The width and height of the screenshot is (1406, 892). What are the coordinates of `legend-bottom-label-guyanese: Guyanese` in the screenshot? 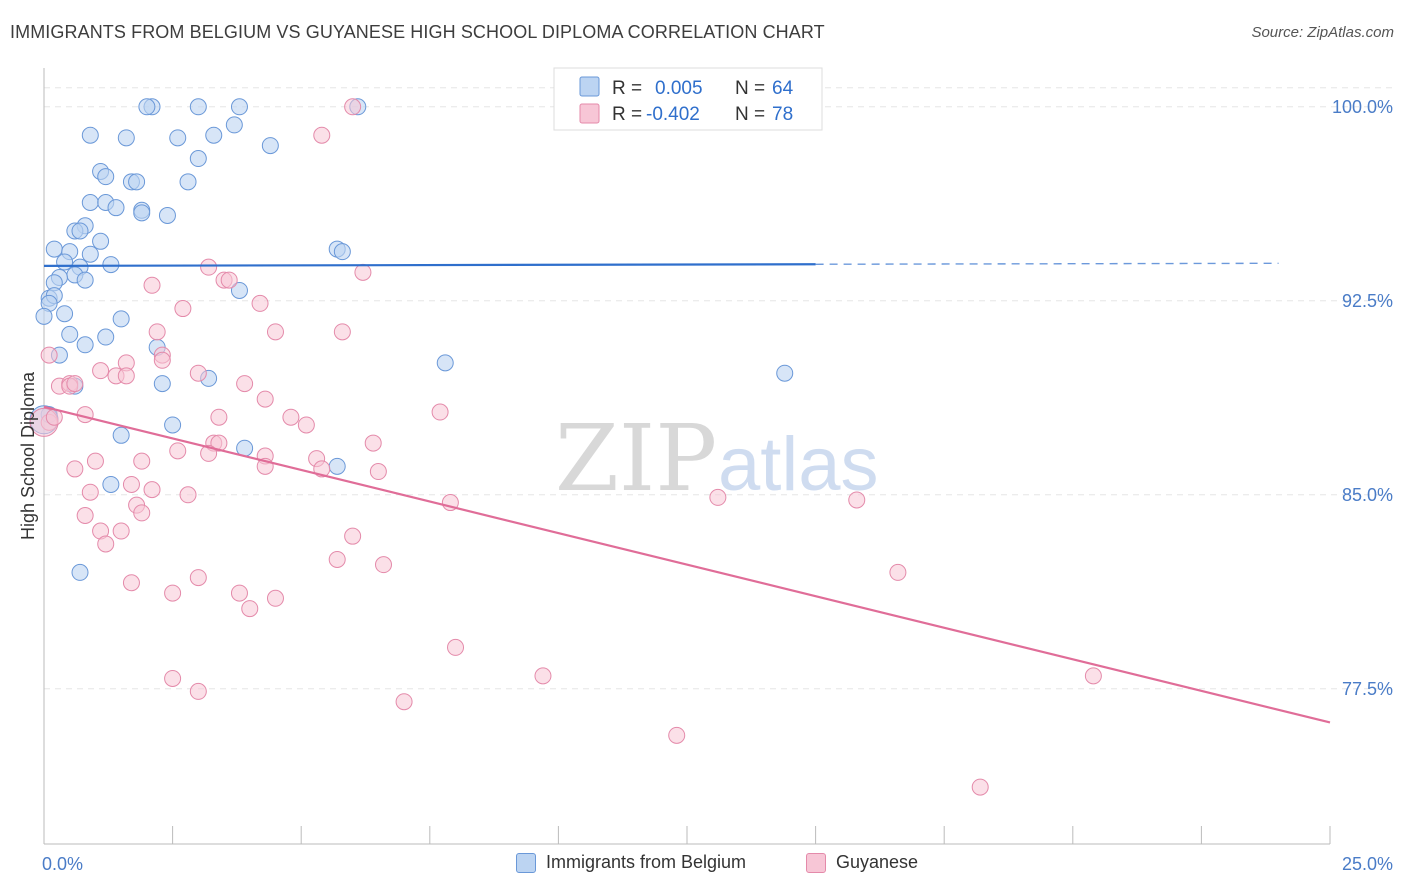 It's located at (877, 862).